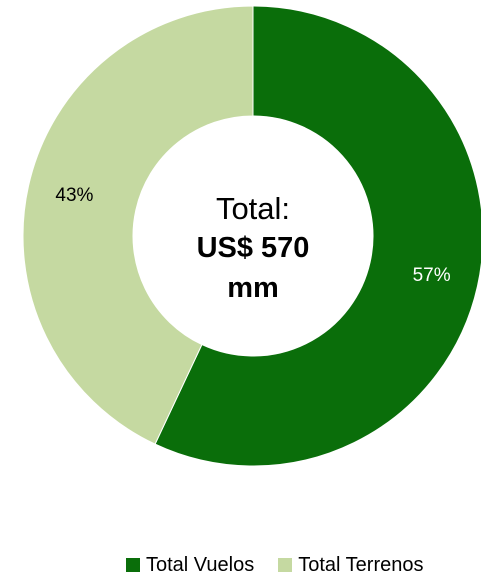 This screenshot has width=481, height=579. I want to click on legend-item-vuelos: Total Vuelos, so click(190, 565).